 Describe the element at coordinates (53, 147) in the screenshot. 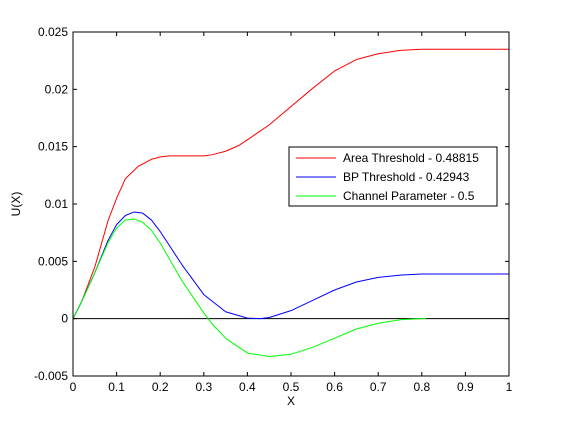

I see `y-tick-label: 0.015` at that location.